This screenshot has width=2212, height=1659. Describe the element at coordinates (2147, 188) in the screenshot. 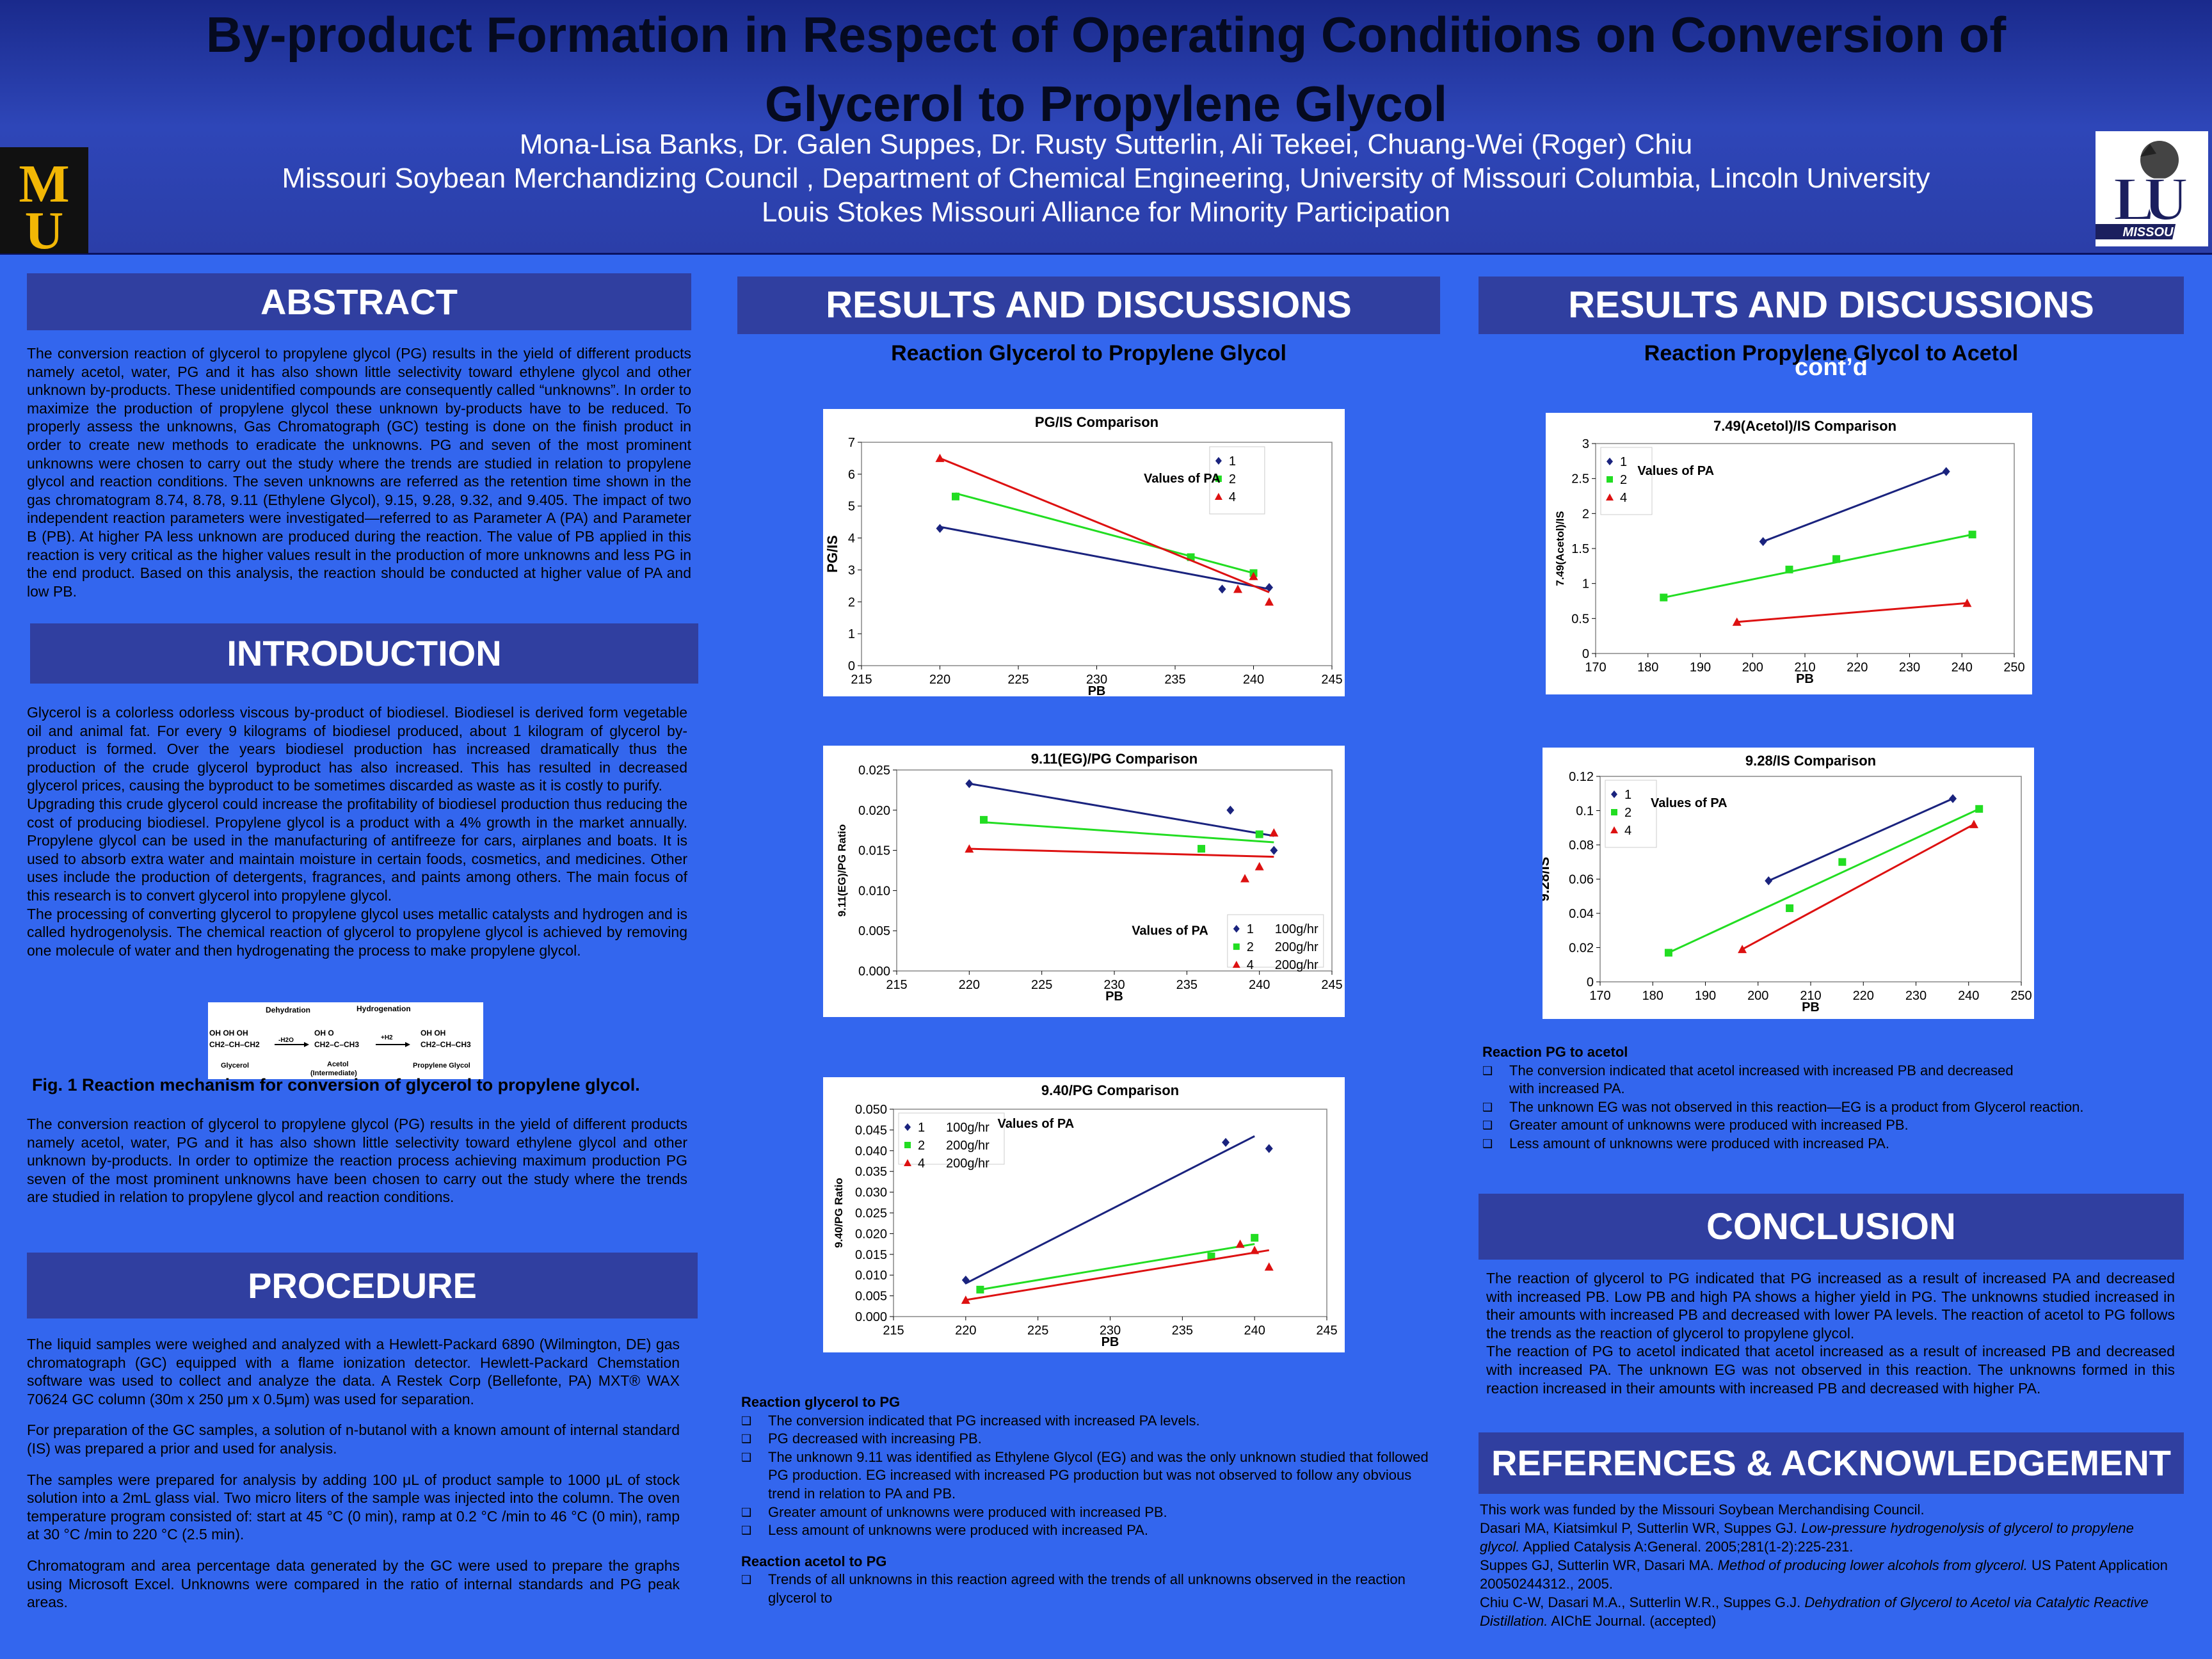

I see `lincoln-logo: L U MISSOURI` at that location.